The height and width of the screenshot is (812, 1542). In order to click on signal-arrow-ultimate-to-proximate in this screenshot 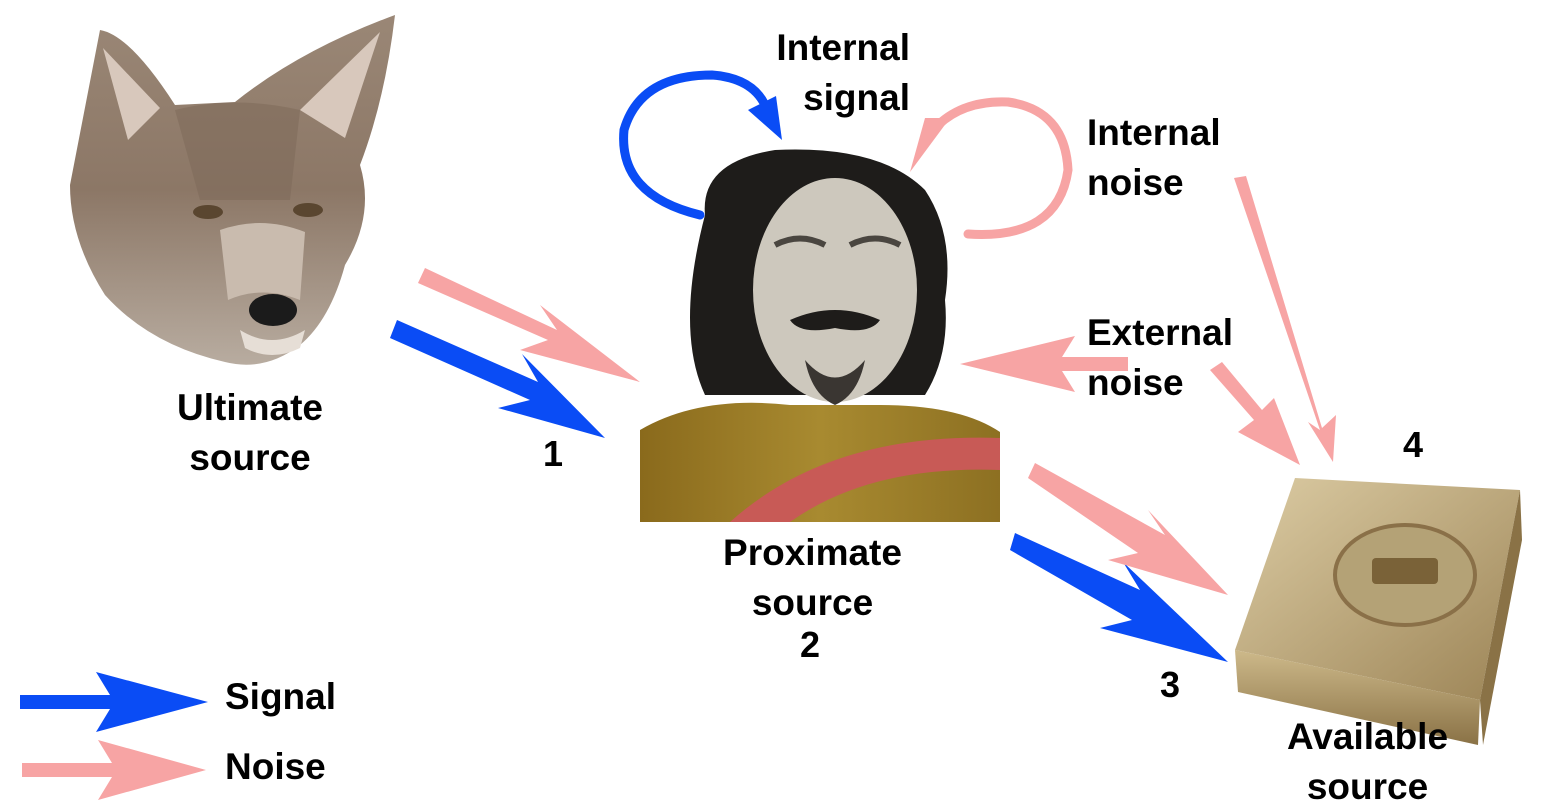, I will do `click(497, 379)`.